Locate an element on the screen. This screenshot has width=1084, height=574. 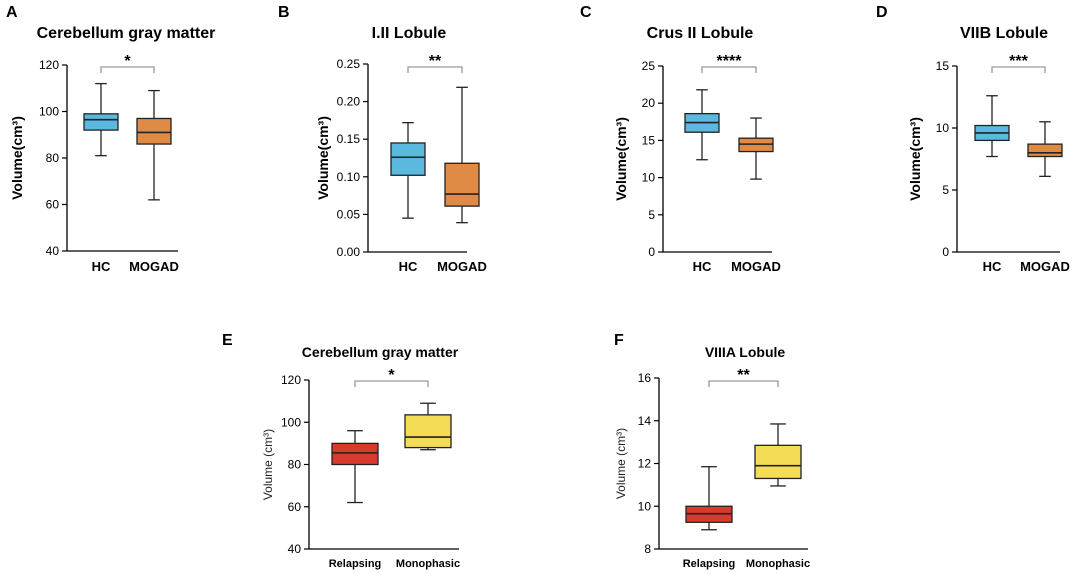
panel-f-y-tick-label: 16 is located at coordinates (645, 378).